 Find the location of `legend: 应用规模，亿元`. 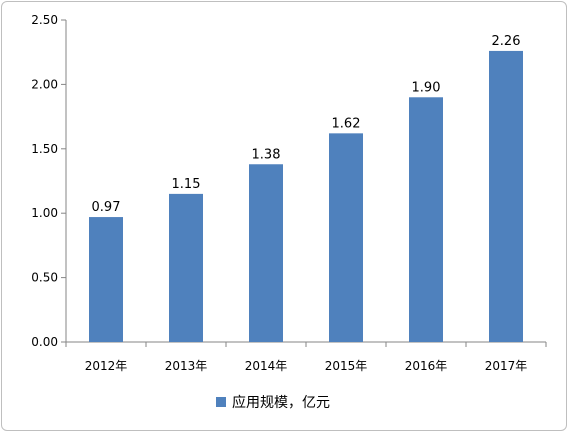

legend: 应用规模，亿元 is located at coordinates (273, 402).